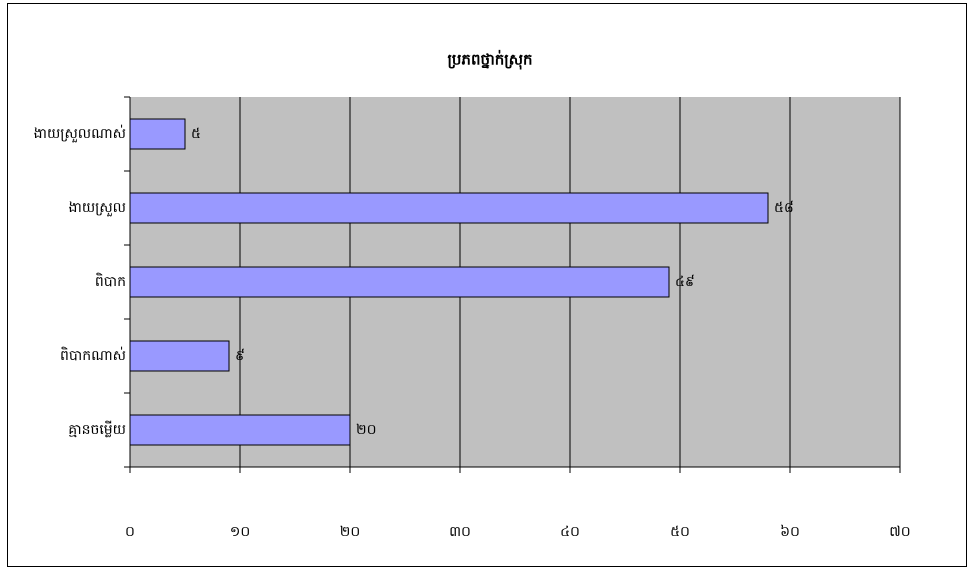 This screenshot has width=973, height=576. I want to click on data-label: ២០, so click(366, 430).